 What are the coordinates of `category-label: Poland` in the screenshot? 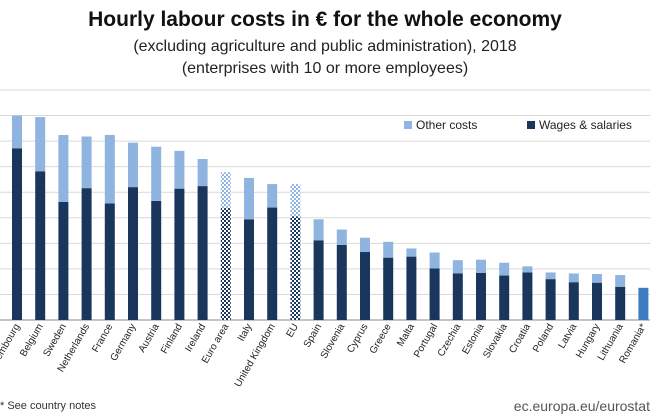 It's located at (543, 338).